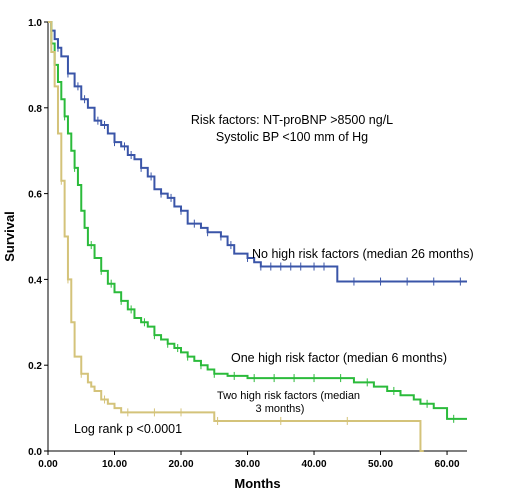 The width and height of the screenshot is (520, 493). I want to click on x-tick-label: 50.00, so click(380, 464).